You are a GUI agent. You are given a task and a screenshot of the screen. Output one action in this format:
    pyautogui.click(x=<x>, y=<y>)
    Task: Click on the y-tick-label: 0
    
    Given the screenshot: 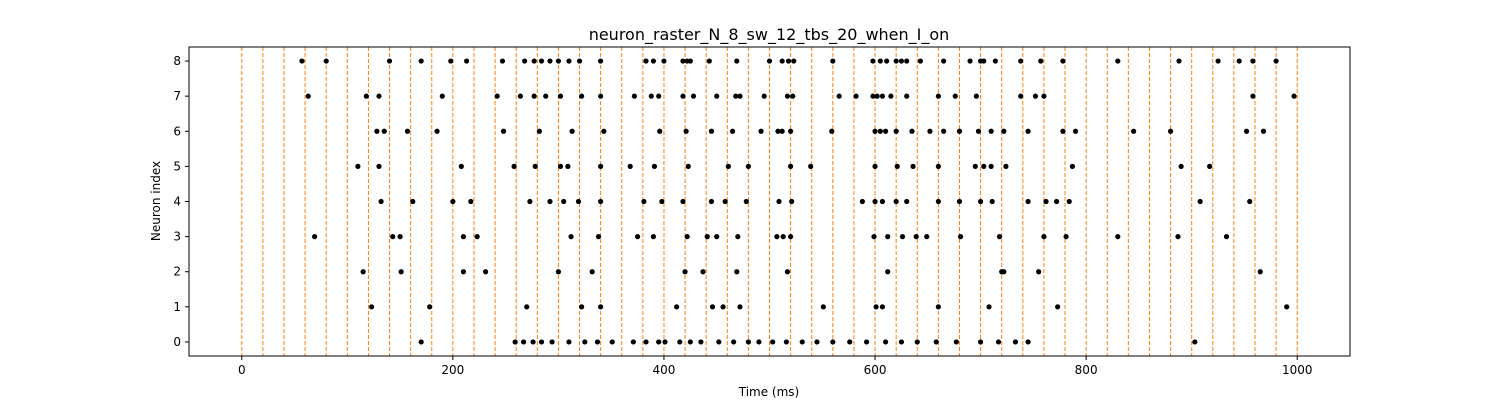 What is the action you would take?
    pyautogui.click(x=177, y=342)
    